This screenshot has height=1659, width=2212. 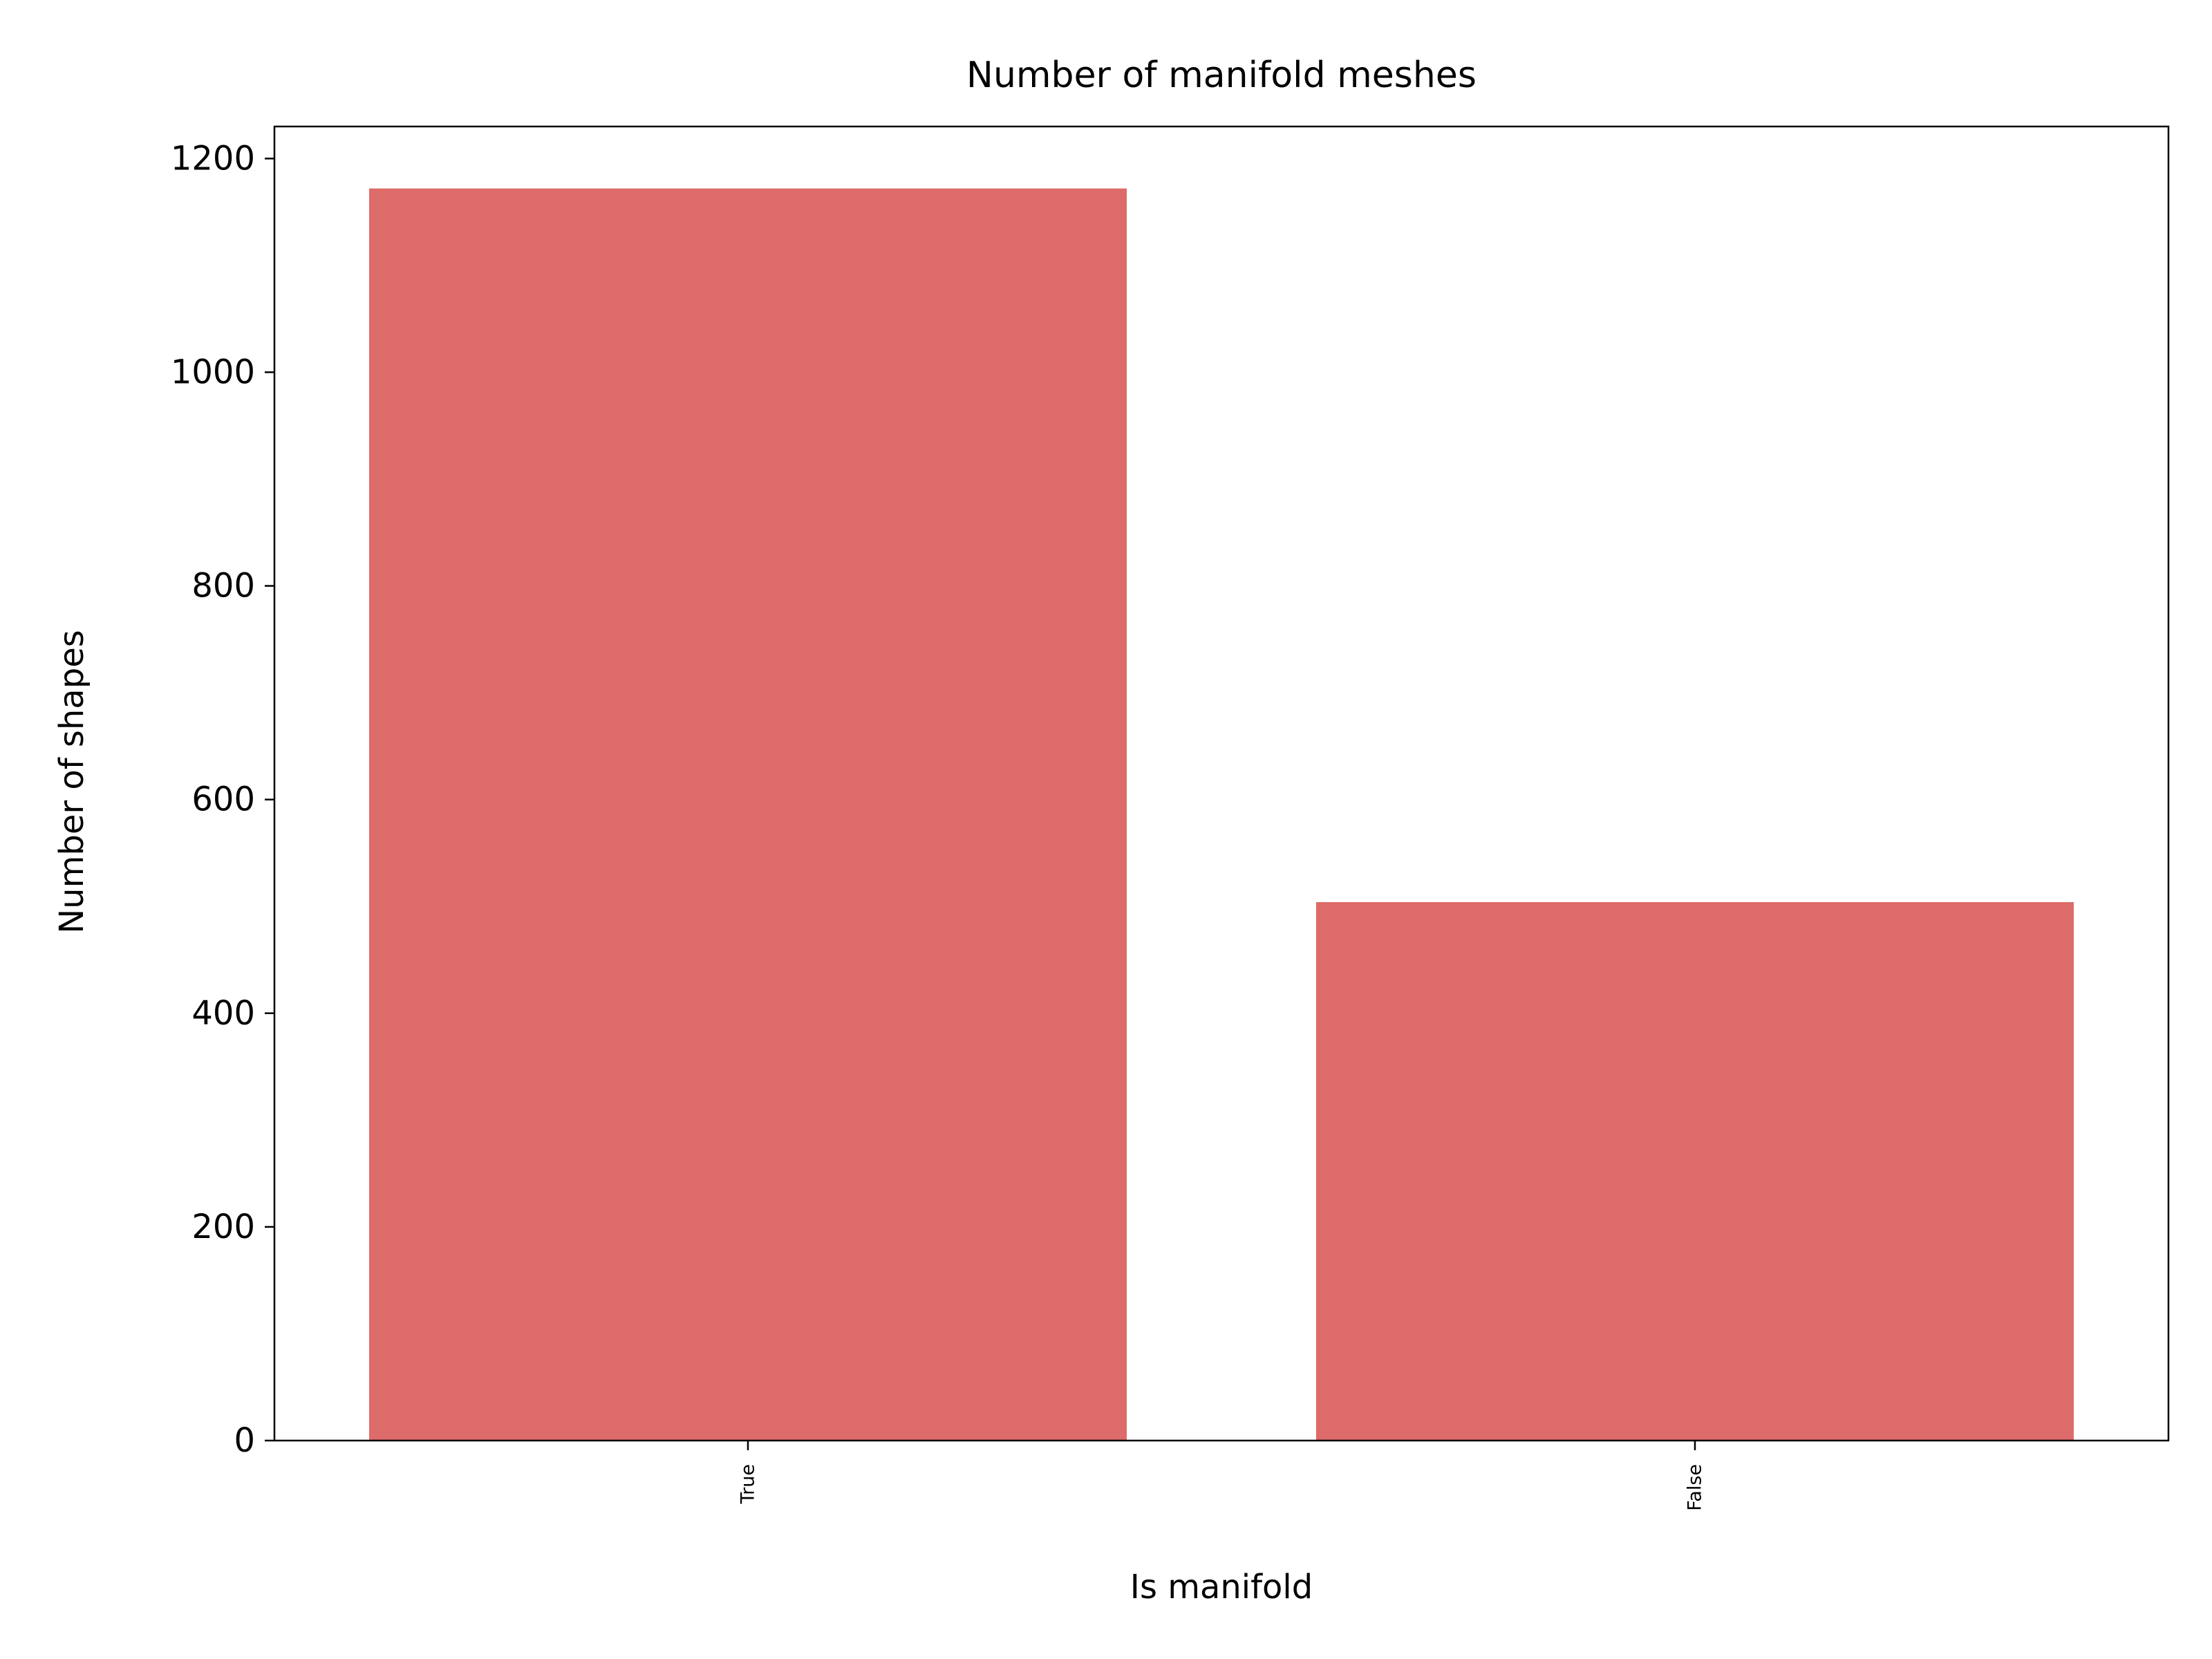 I want to click on x-tick-label: False, so click(x=1695, y=1488).